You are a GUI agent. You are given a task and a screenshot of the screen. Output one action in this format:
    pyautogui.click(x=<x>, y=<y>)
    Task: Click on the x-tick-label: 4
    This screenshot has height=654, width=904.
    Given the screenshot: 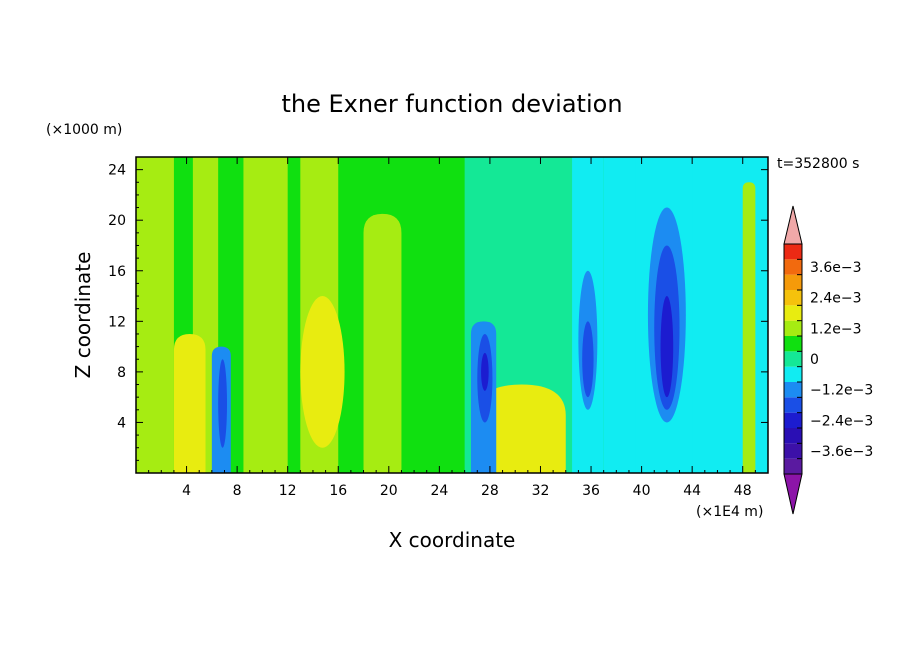 What is the action you would take?
    pyautogui.click(x=186, y=491)
    